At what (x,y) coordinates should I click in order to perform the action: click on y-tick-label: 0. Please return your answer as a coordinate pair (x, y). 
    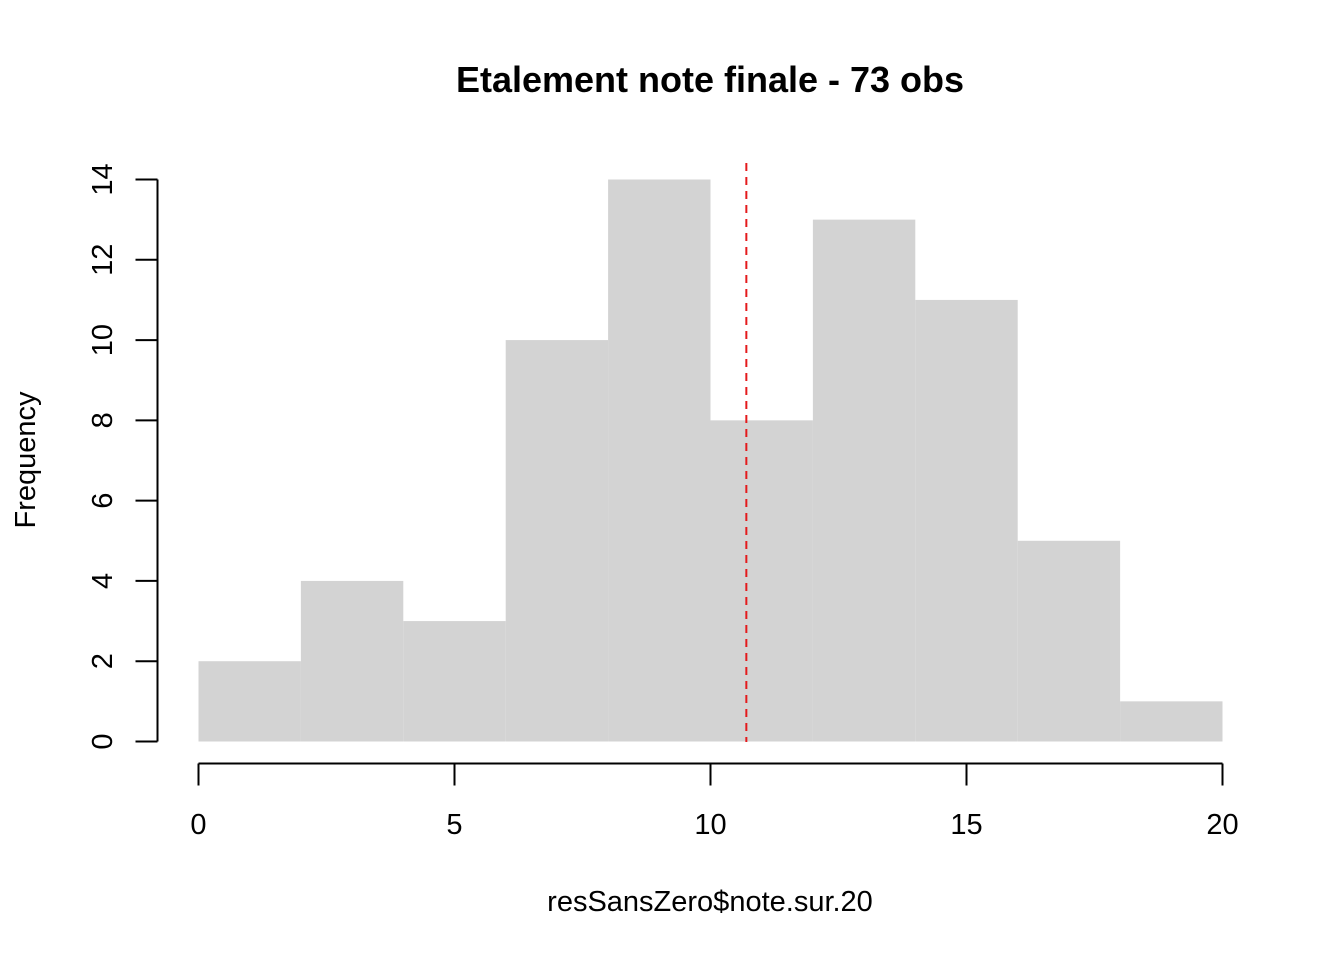
    Looking at the image, I should click on (103, 741).